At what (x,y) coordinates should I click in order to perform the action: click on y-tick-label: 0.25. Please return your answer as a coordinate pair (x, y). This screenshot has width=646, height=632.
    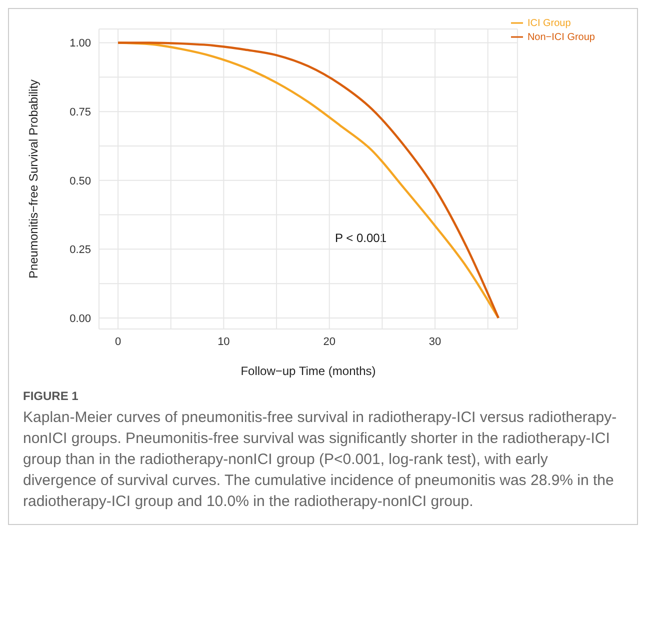
    Looking at the image, I should click on (80, 250).